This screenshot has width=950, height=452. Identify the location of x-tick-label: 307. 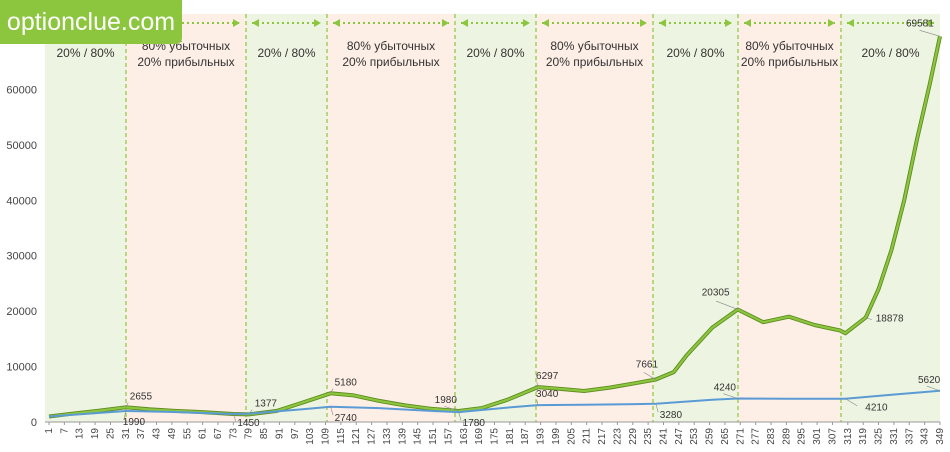
(832, 436).